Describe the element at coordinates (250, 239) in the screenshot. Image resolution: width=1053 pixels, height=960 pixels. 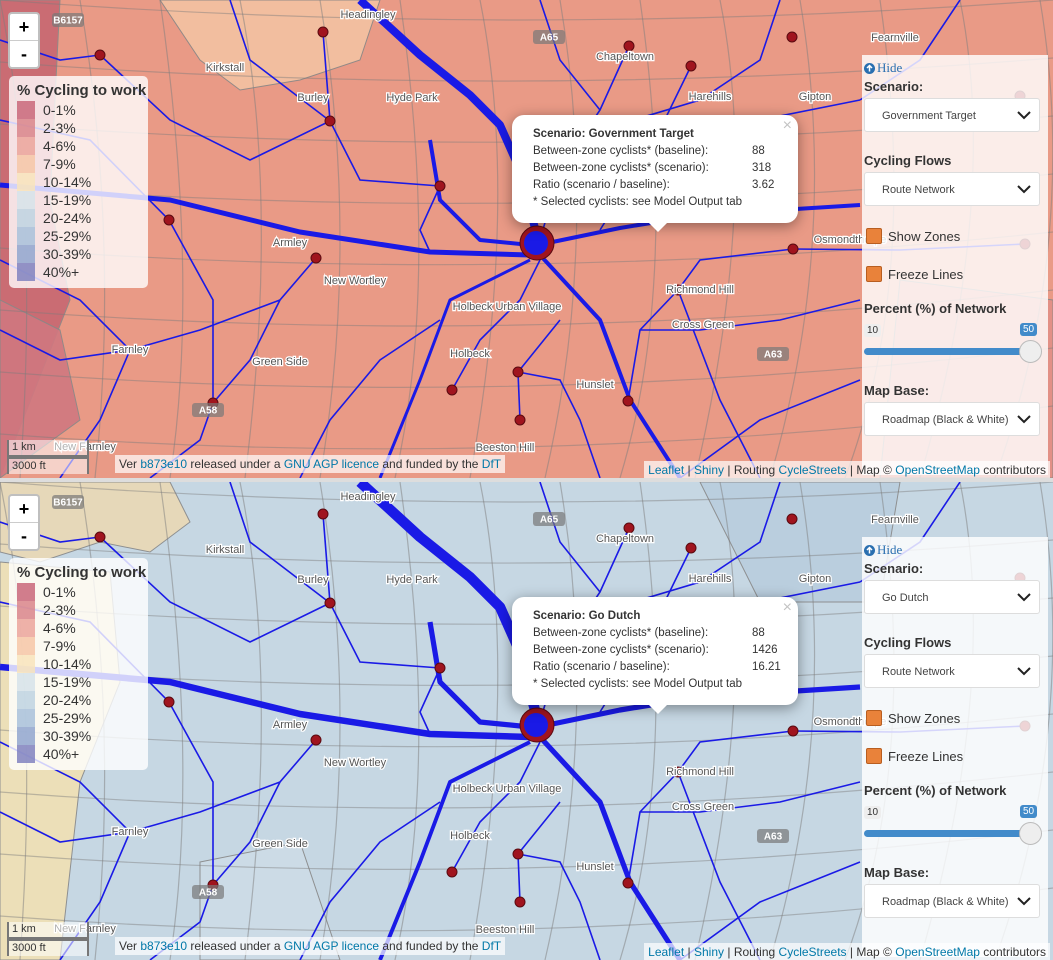
I see `zone-border` at that location.